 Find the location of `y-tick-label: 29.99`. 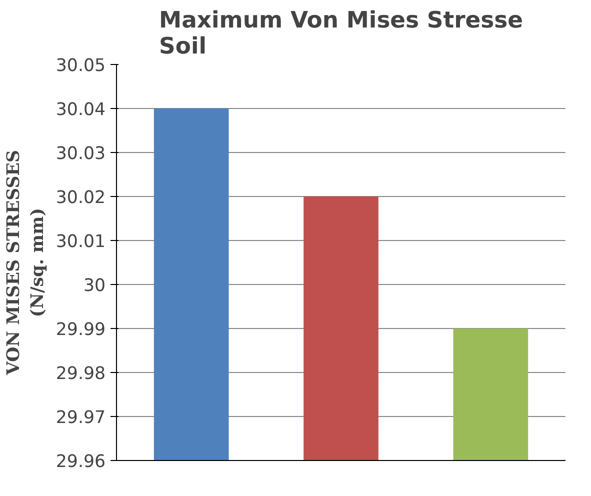

y-tick-label: 29.99 is located at coordinates (81, 330).